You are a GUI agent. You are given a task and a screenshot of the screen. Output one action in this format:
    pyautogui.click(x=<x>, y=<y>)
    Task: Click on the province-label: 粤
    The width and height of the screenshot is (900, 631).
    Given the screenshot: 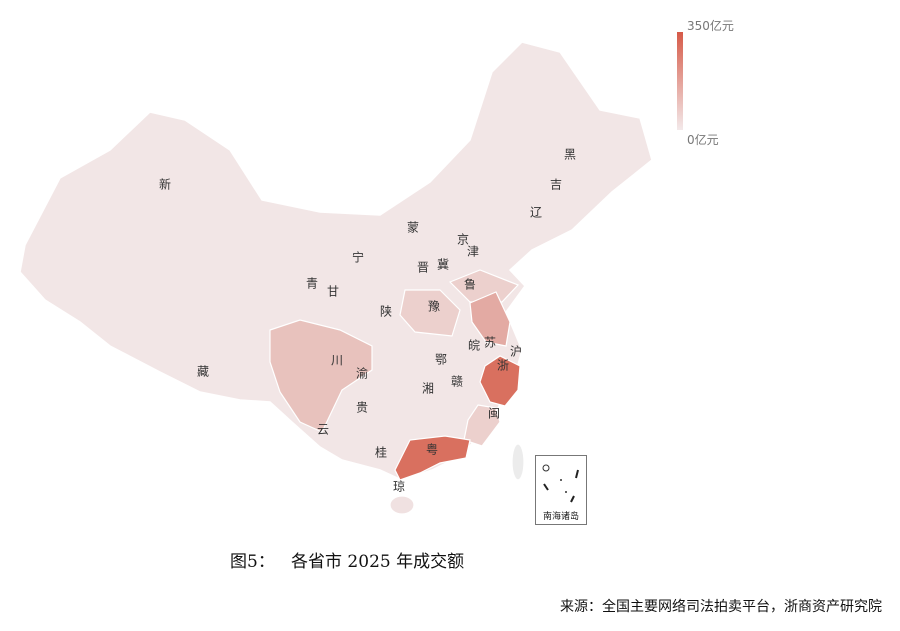 What is the action you would take?
    pyautogui.click(x=432, y=449)
    